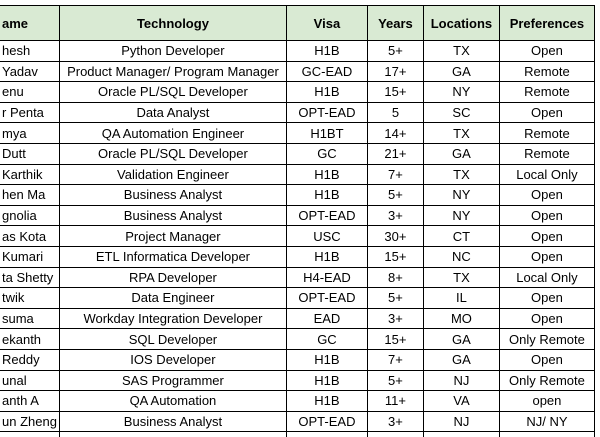  Describe the element at coordinates (30, 215) in the screenshot. I see `name-cell: gnolia` at that location.